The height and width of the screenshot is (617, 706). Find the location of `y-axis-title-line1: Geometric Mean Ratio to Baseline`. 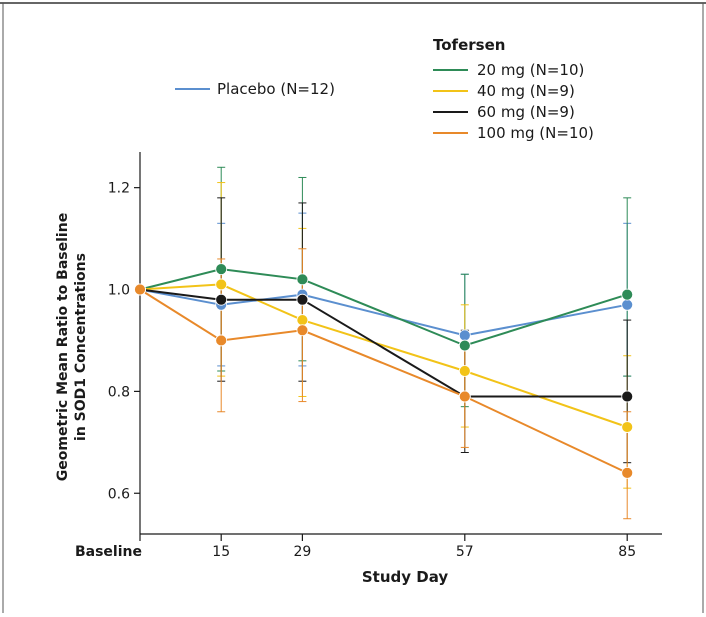

y-axis-title-line1: Geometric Mean Ratio to Baseline is located at coordinates (63, 347).